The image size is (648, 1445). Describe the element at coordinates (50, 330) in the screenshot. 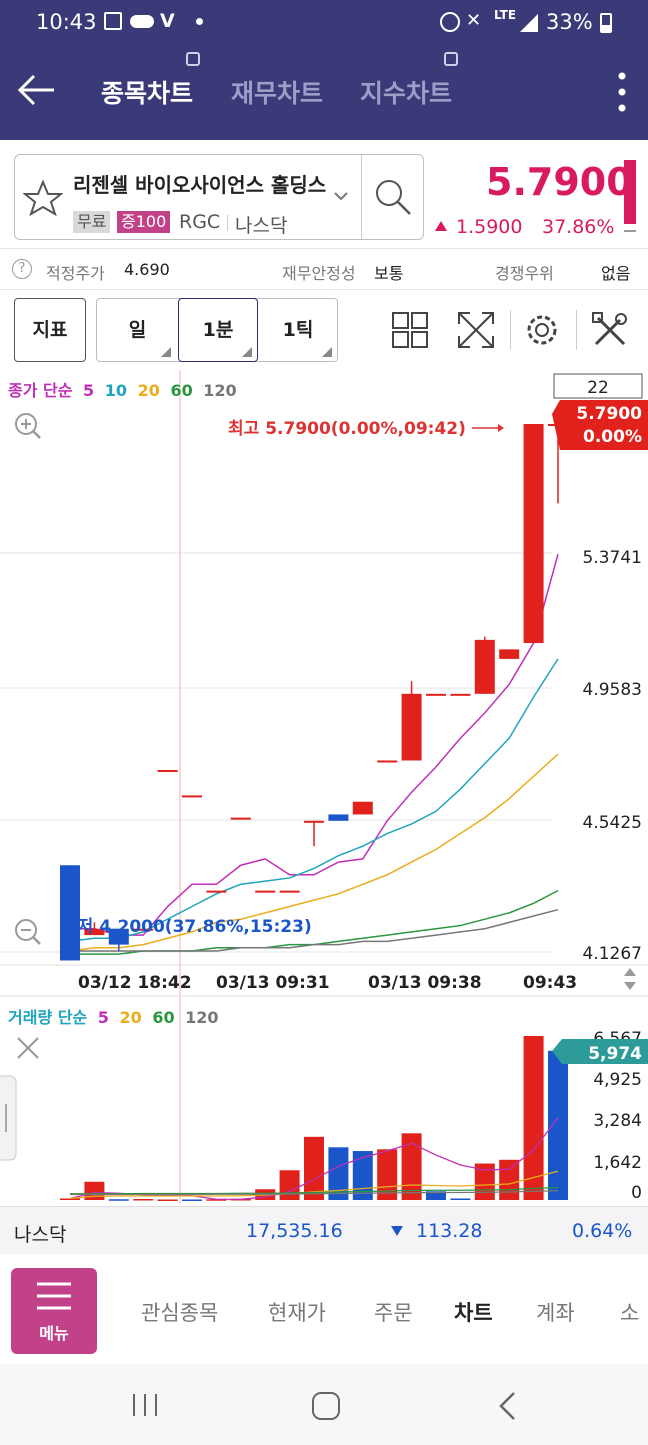

I see `indicator-button: 지표` at that location.